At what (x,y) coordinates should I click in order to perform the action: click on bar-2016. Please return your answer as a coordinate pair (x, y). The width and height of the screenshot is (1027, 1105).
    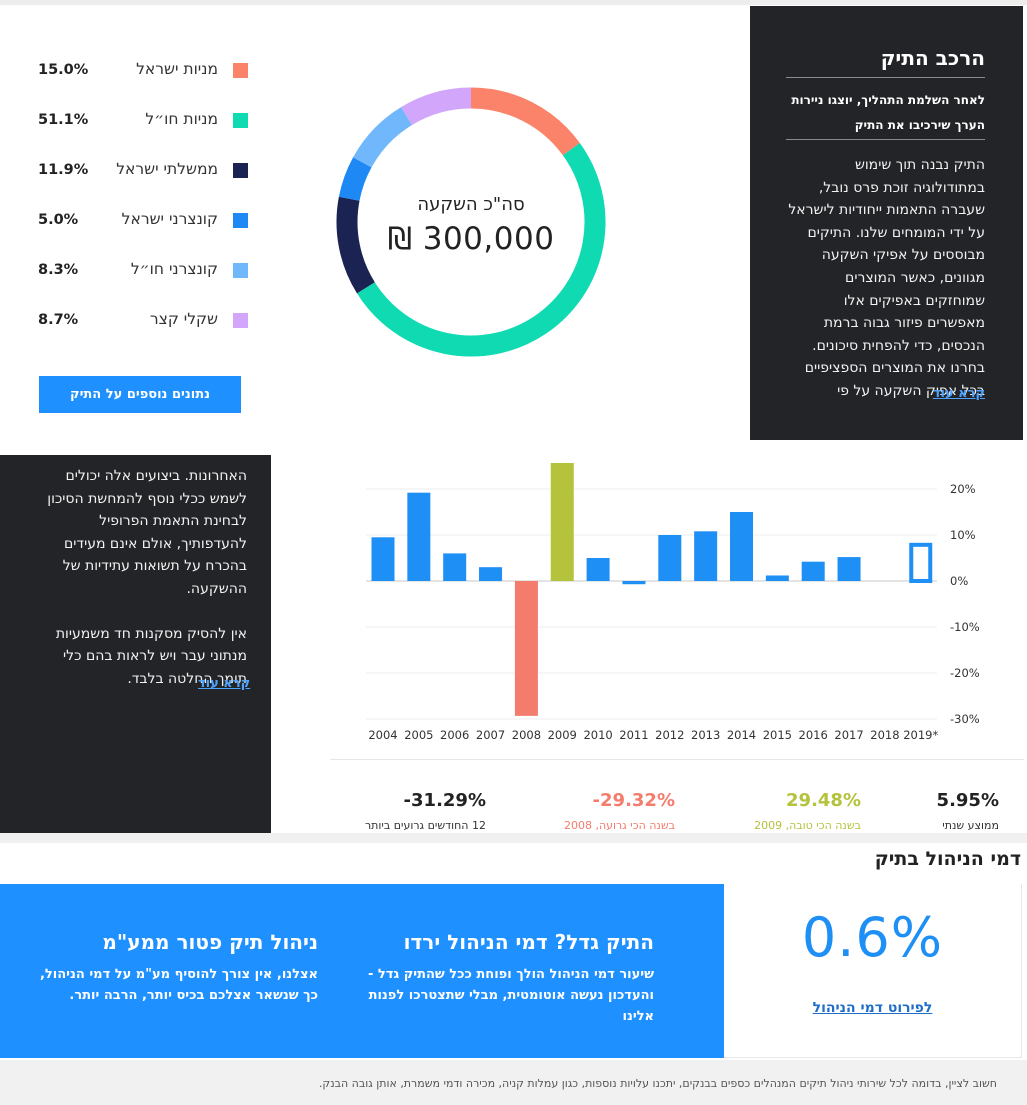
    Looking at the image, I should click on (813, 571).